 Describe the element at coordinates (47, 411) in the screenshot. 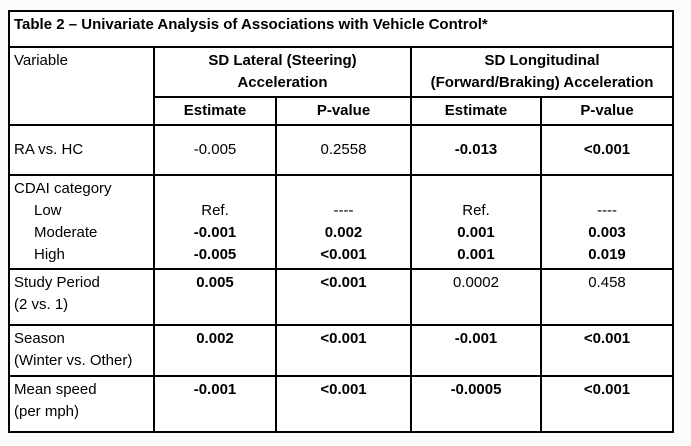

I see `label-line-2: (per mph)` at that location.